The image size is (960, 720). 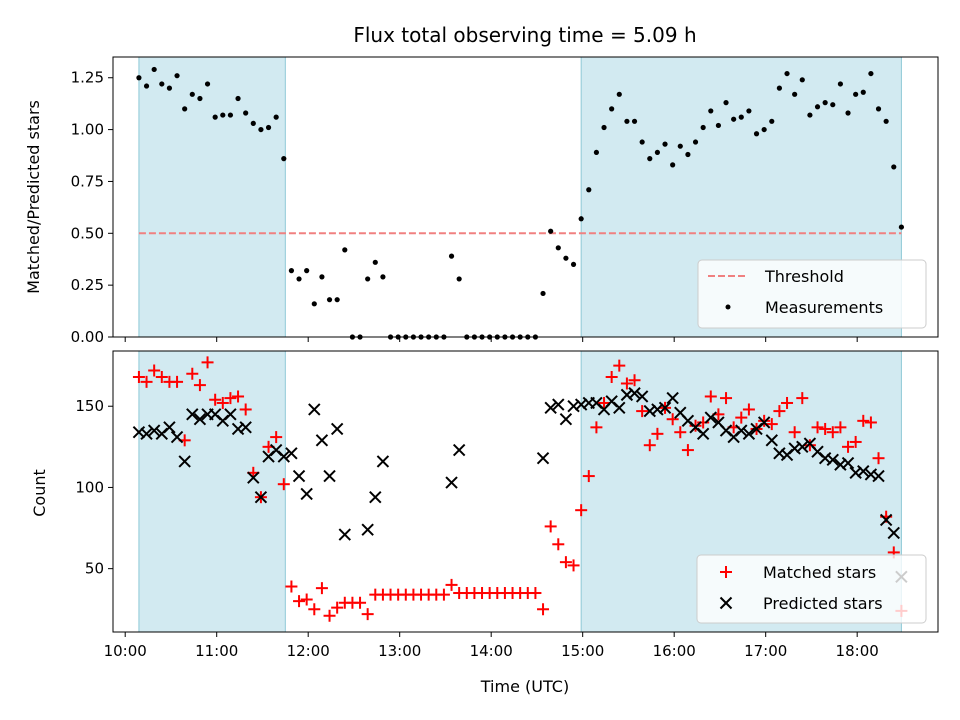 What do you see at coordinates (94, 487) in the screenshot?
I see `bottom-y-ticks: 50 100 150` at bounding box center [94, 487].